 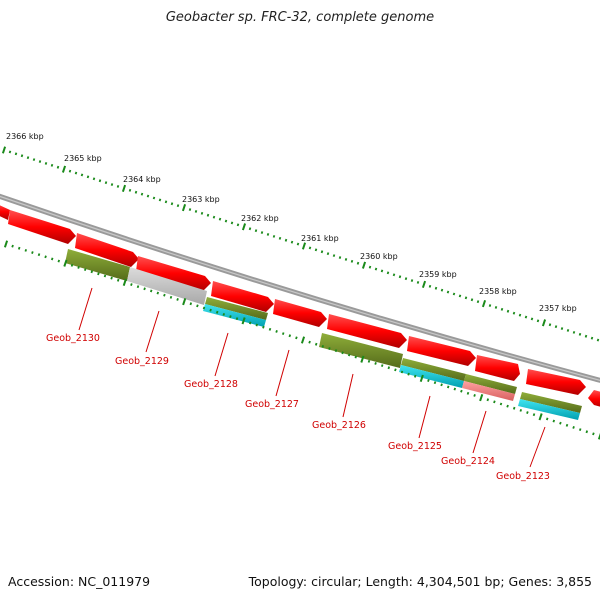 I want to click on ruler-label: 2363 kbp, so click(x=201, y=199).